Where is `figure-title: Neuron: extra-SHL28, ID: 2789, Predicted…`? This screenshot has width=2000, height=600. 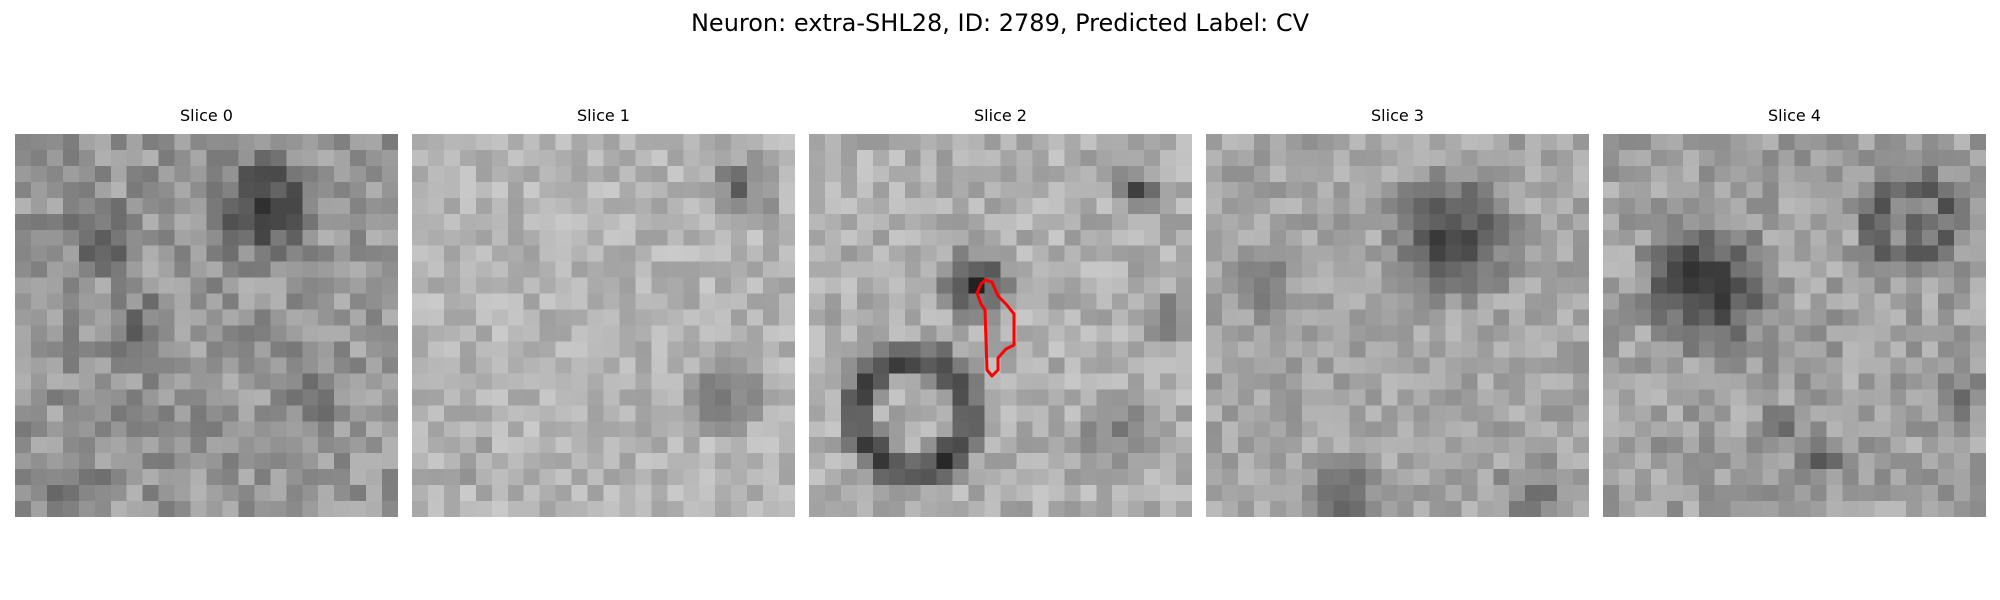 figure-title: Neuron: extra-SHL28, ID: 2789, Predicted… is located at coordinates (1000, 23).